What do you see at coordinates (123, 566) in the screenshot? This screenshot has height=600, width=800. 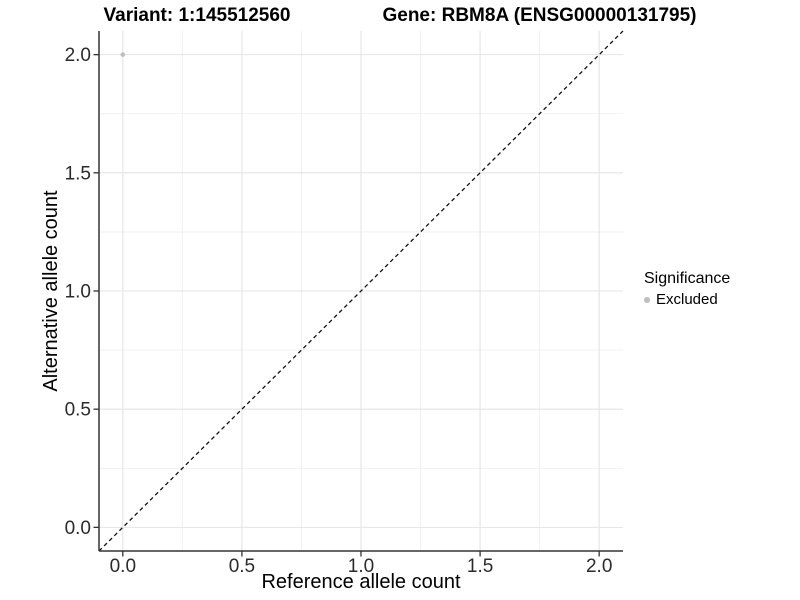 I see `x-tick-label: 0.0` at bounding box center [123, 566].